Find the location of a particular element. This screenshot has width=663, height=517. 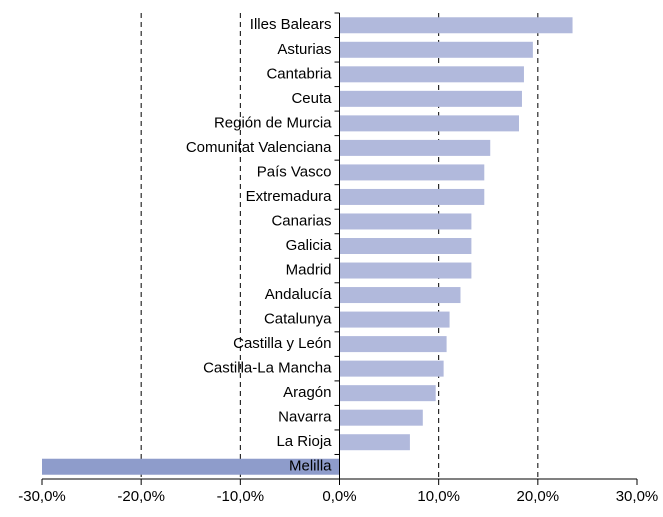

x-tick-label: -20,0% is located at coordinates (141, 496).